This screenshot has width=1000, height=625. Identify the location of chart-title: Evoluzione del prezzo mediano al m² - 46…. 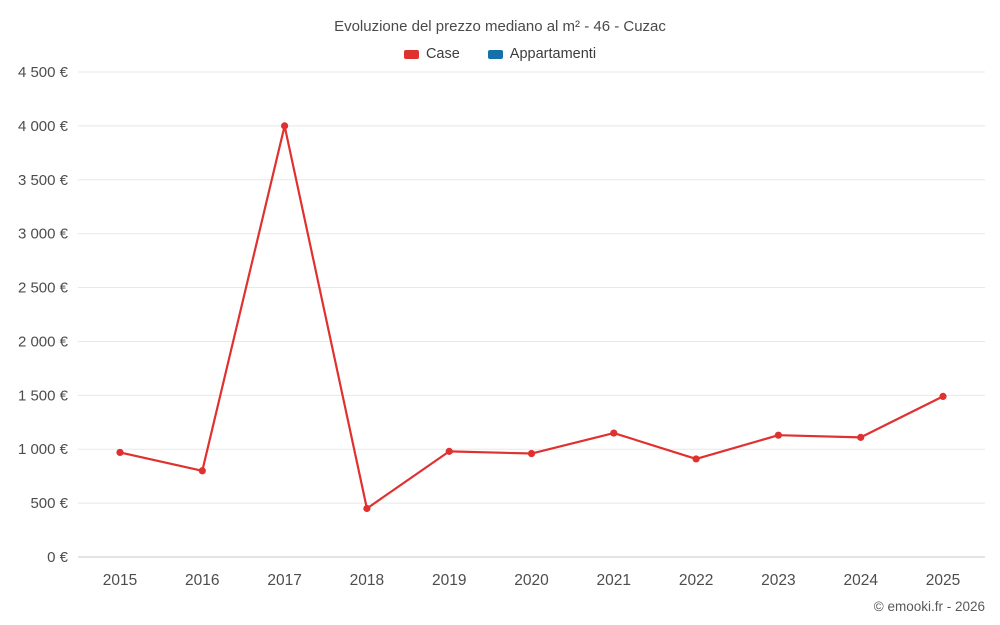
(500, 26).